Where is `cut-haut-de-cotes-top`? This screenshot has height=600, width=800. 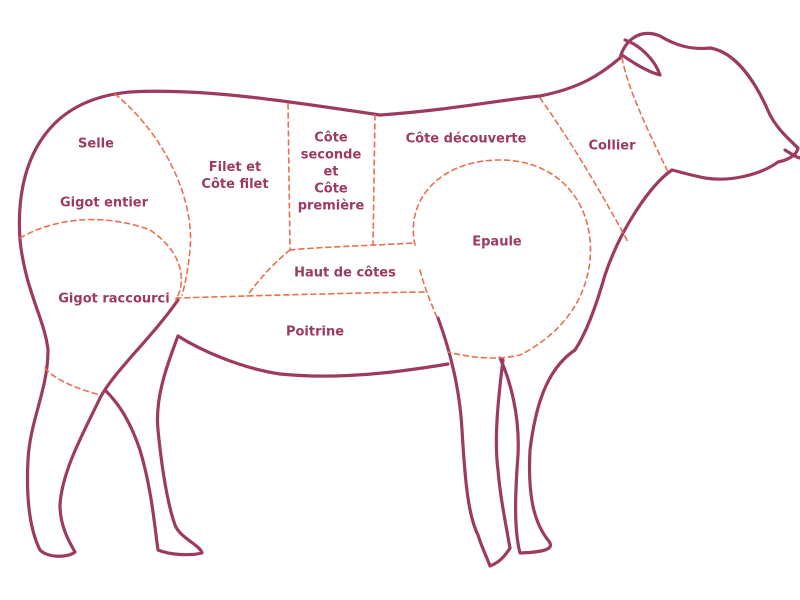
cut-haut-de-cotes-top is located at coordinates (352, 246).